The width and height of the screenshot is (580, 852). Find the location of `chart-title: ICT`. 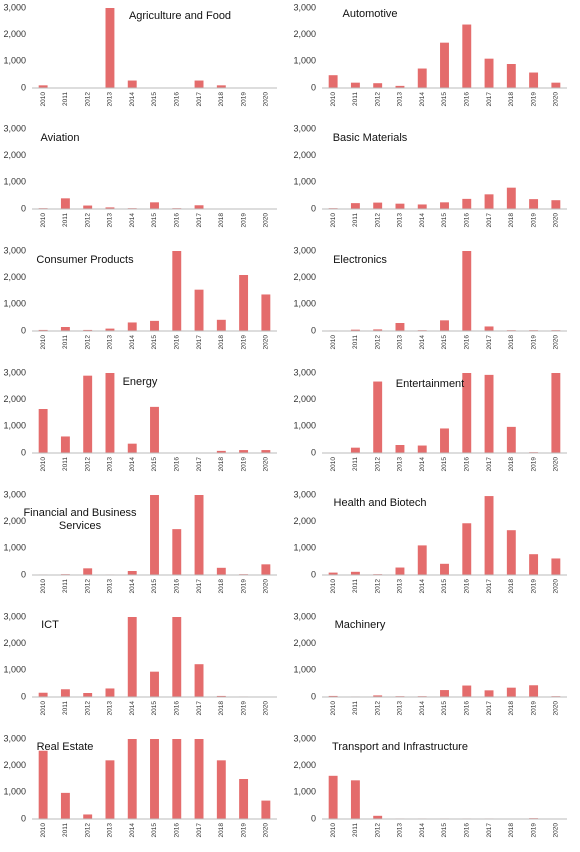

chart-title: ICT is located at coordinates (50, 625).